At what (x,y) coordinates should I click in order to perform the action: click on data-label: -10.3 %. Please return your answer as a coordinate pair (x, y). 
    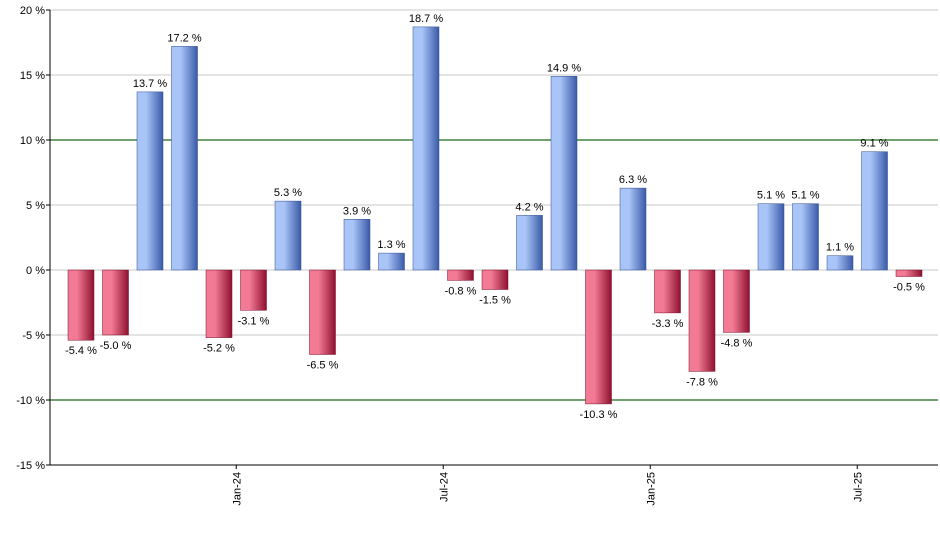
    Looking at the image, I should click on (599, 415).